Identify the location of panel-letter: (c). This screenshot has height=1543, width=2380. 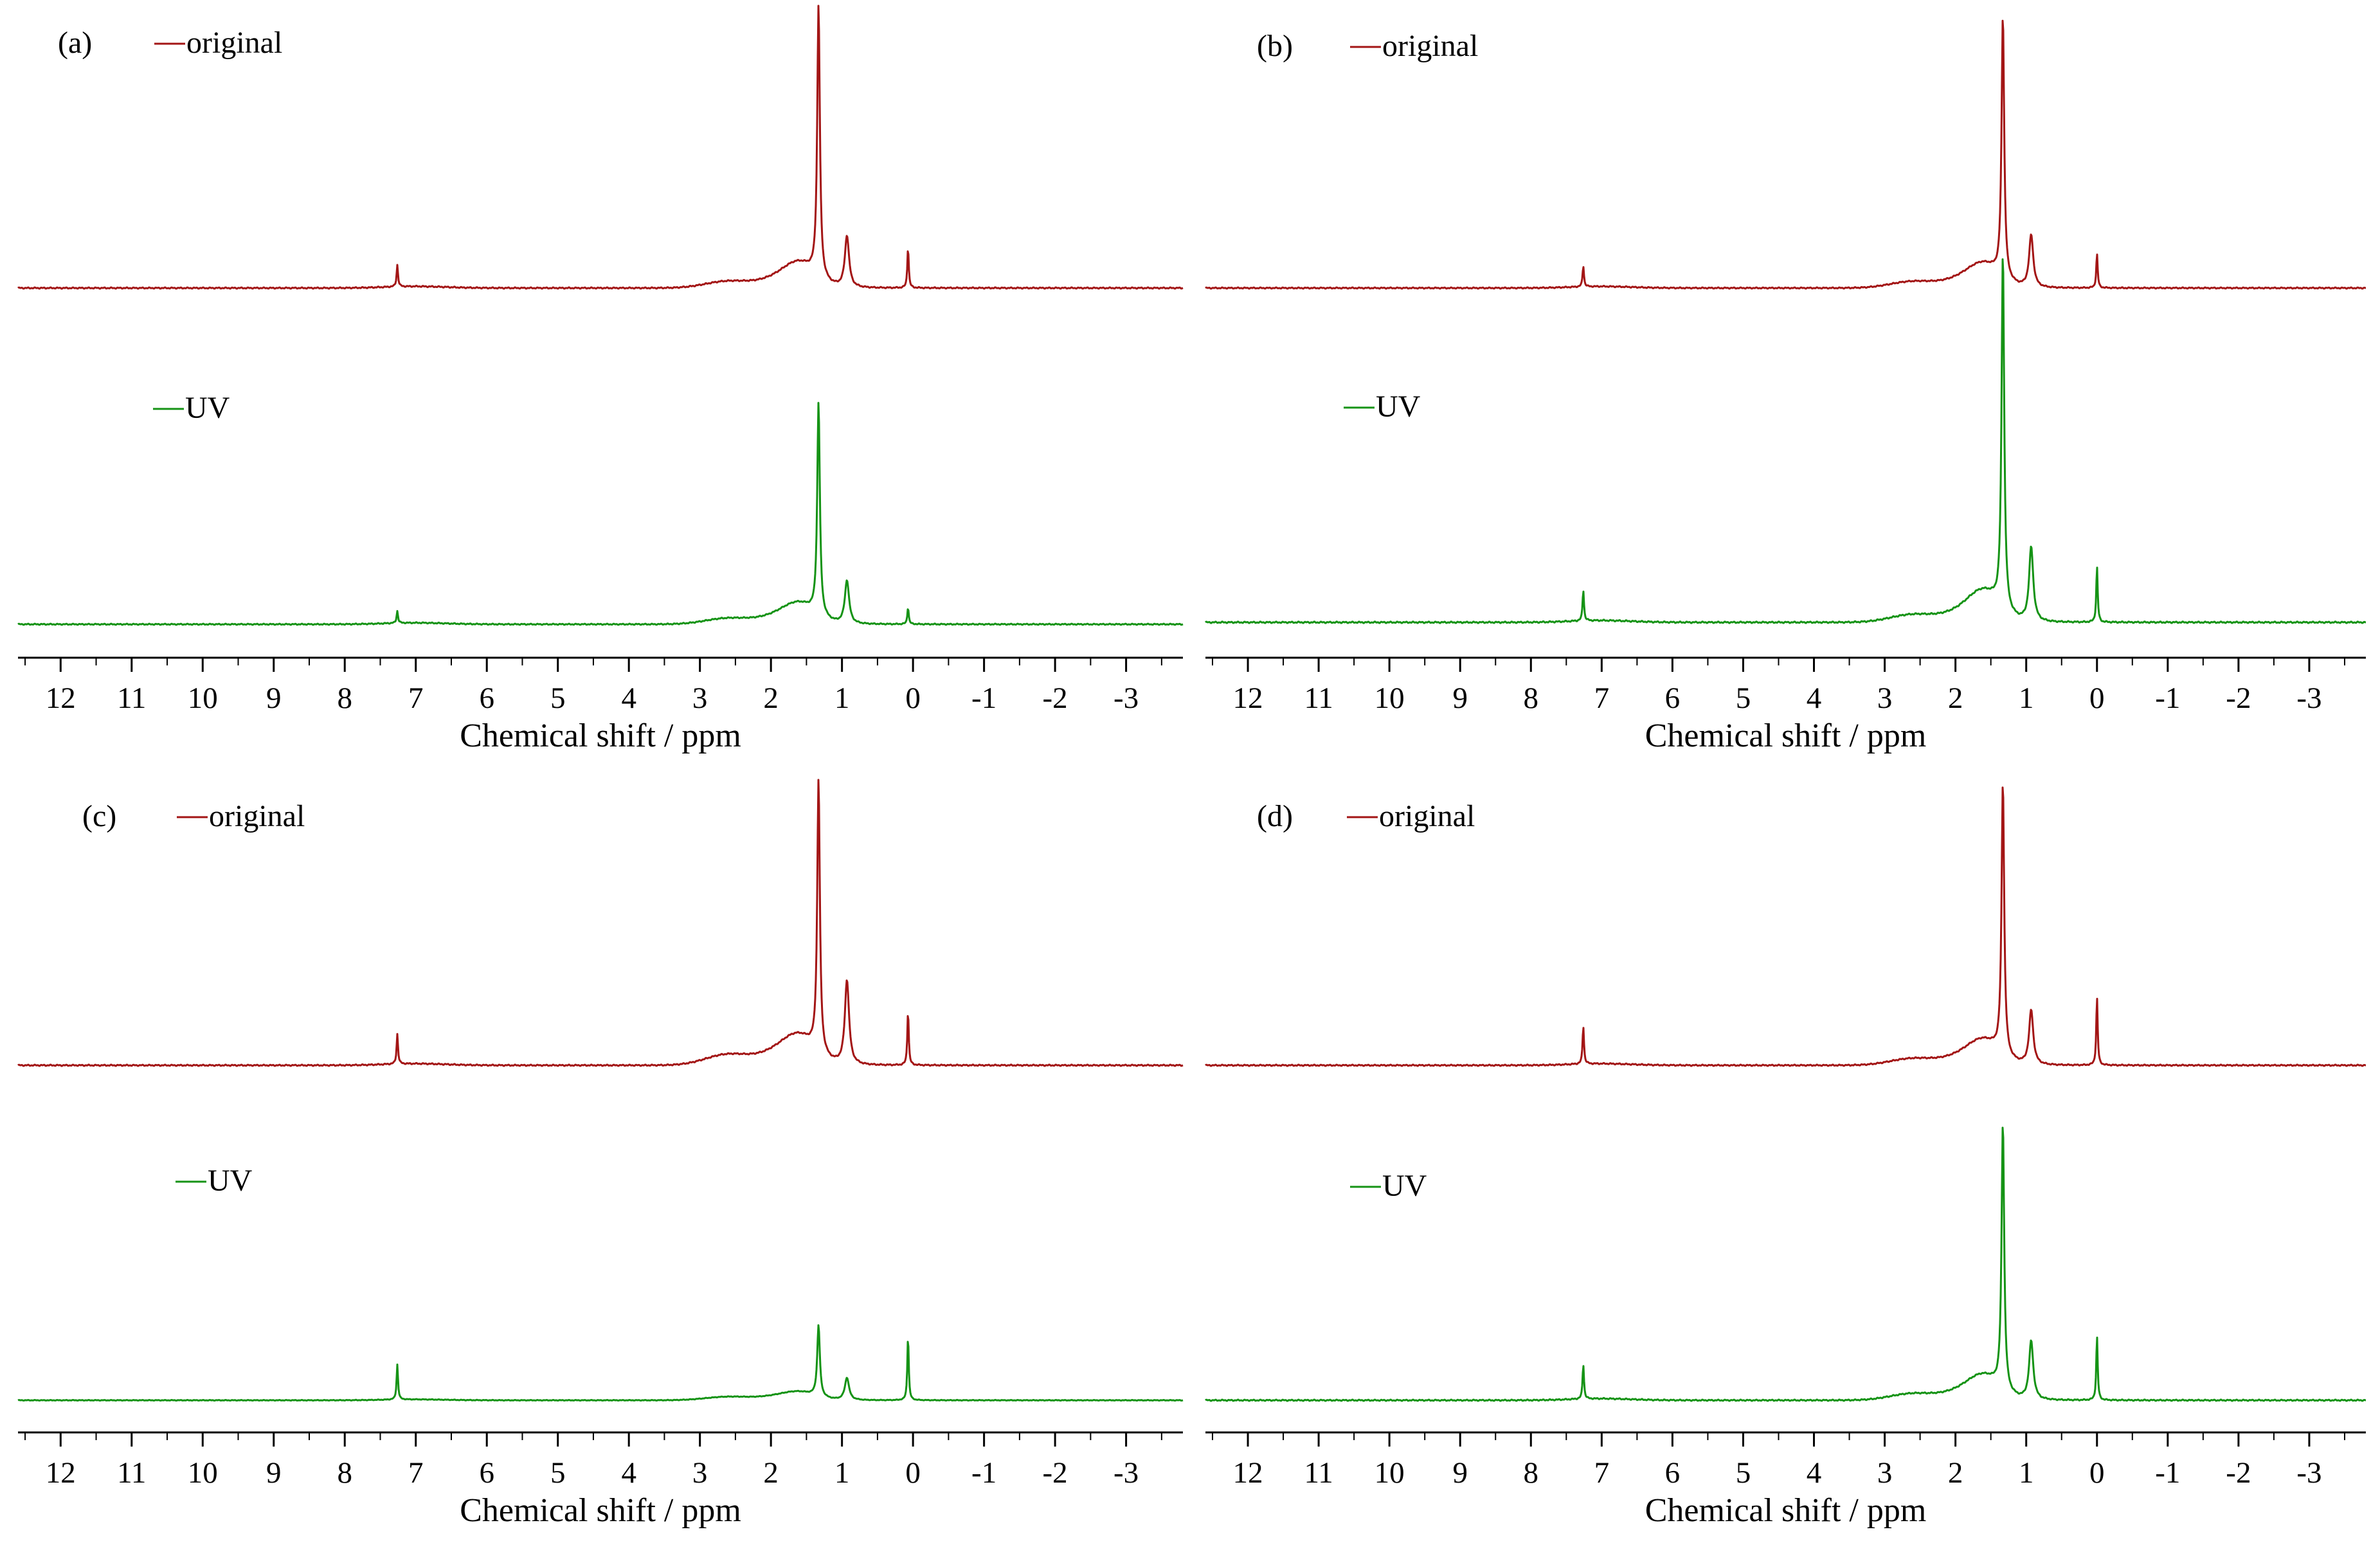
(99, 816).